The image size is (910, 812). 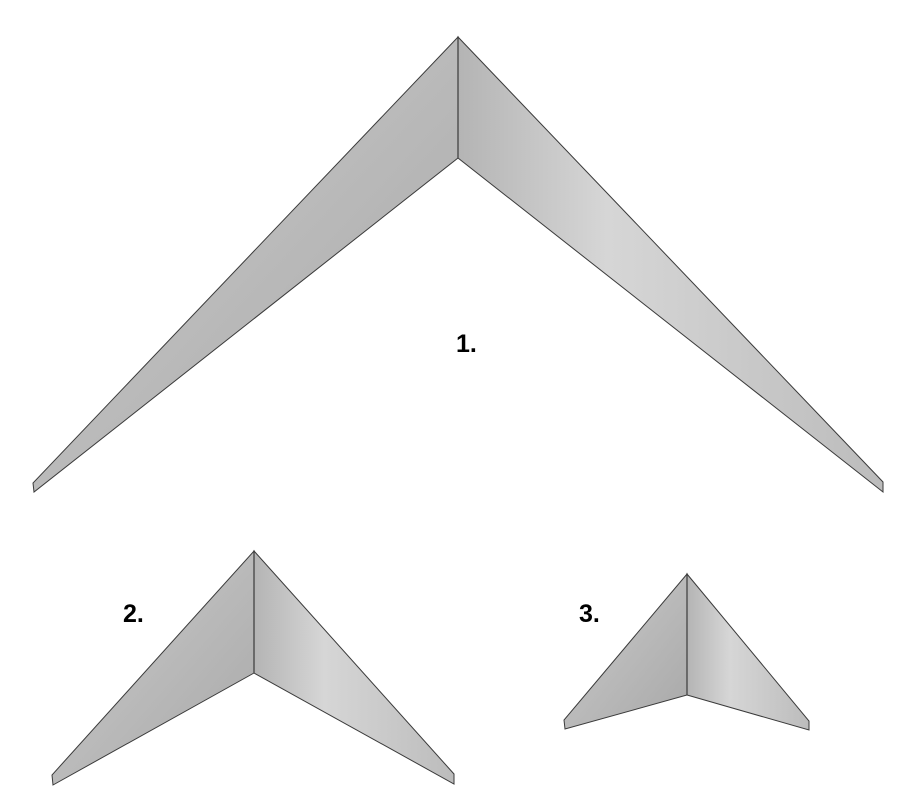 What do you see at coordinates (589, 614) in the screenshot?
I see `shape-3-label: 3.` at bounding box center [589, 614].